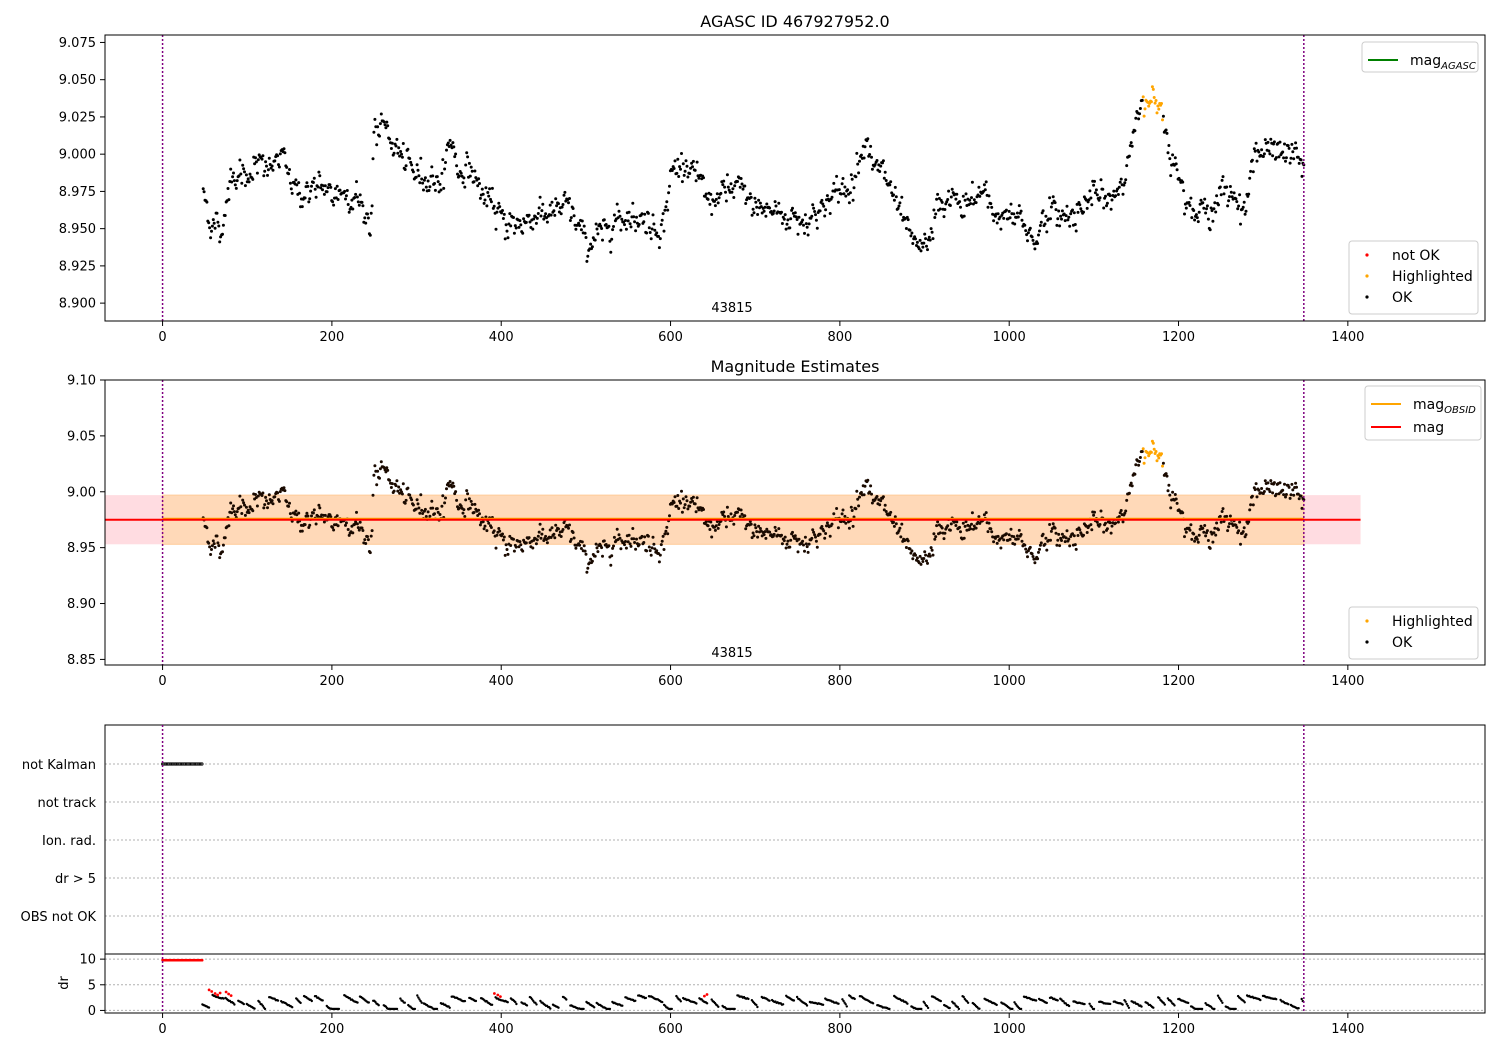 This screenshot has height=1050, width=1500. Describe the element at coordinates (731, 653) in the screenshot. I see `estimates-obsid-label: 43815` at that location.